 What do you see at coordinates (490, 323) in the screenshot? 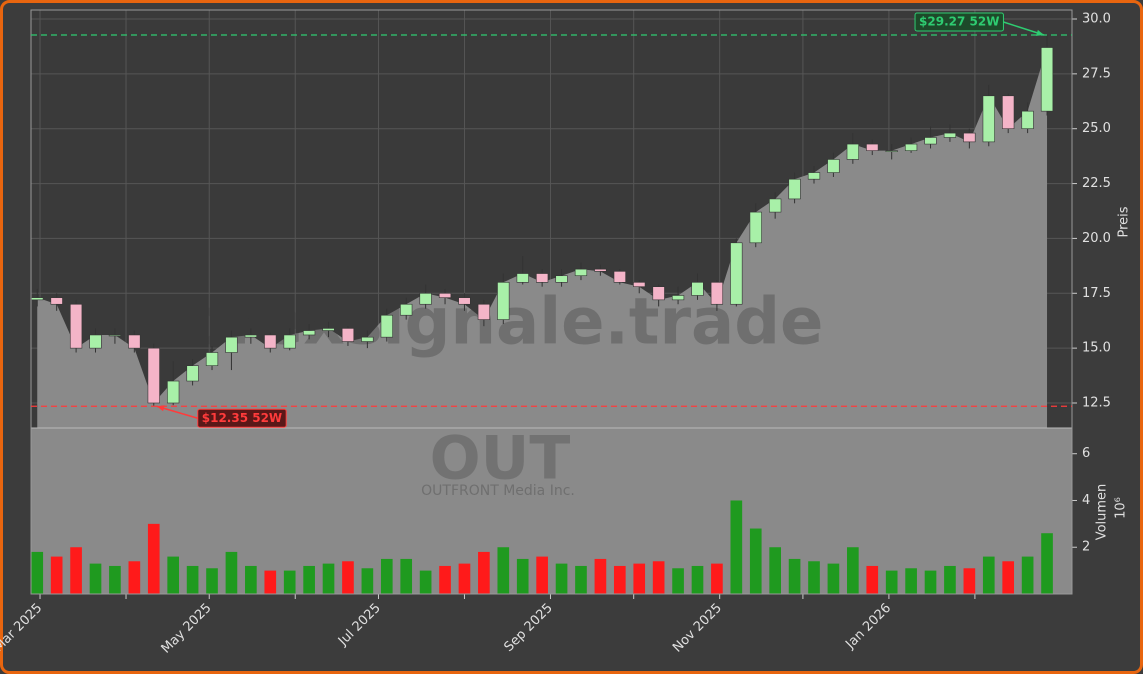
I see `watermark: forexsignale.trade` at bounding box center [490, 323].